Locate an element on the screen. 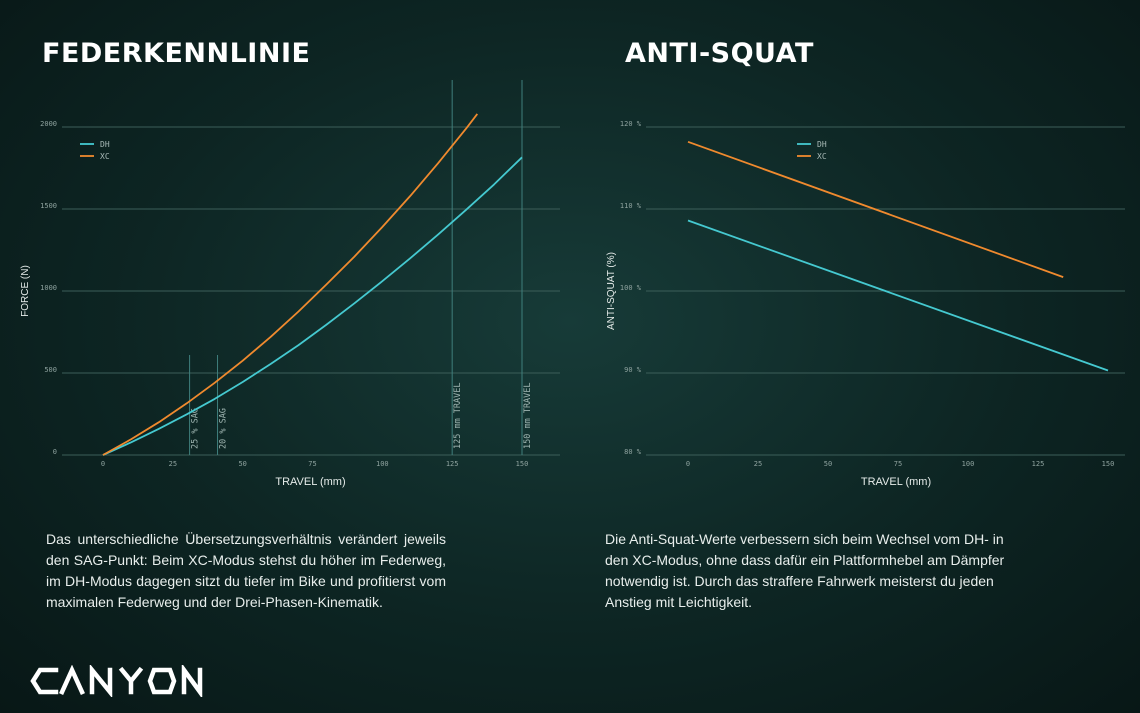 The image size is (1140, 713). series-line-xc is located at coordinates (875, 209).